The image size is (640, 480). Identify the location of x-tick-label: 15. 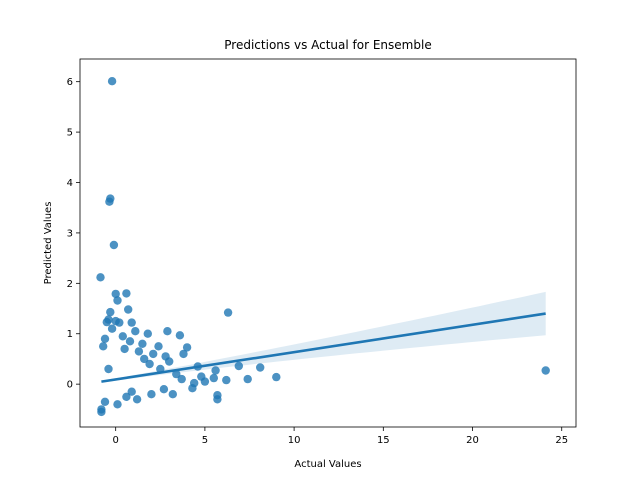
(383, 440).